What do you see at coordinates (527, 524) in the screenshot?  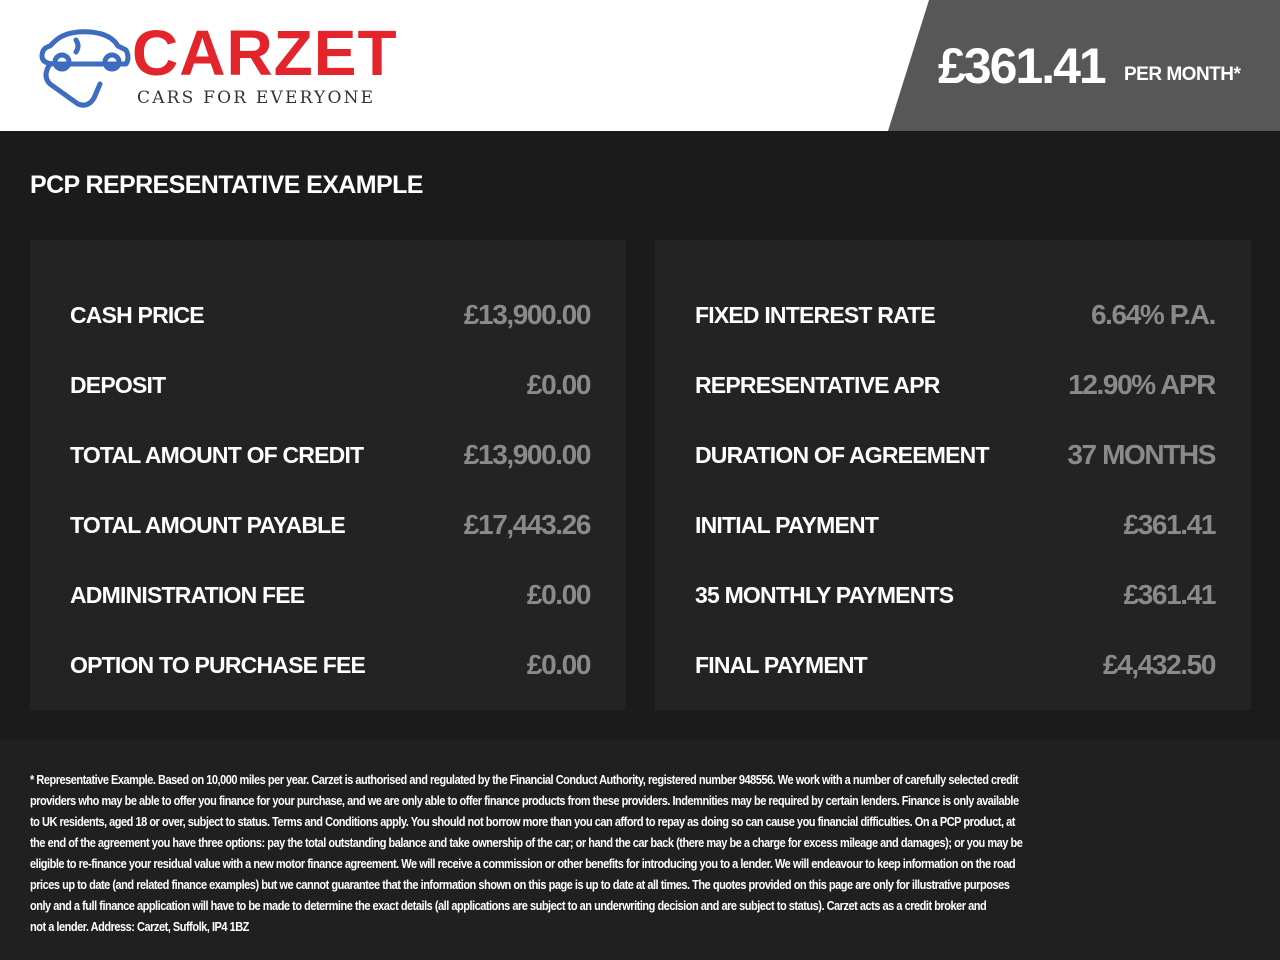 I see `detail-value: £17,443.26` at bounding box center [527, 524].